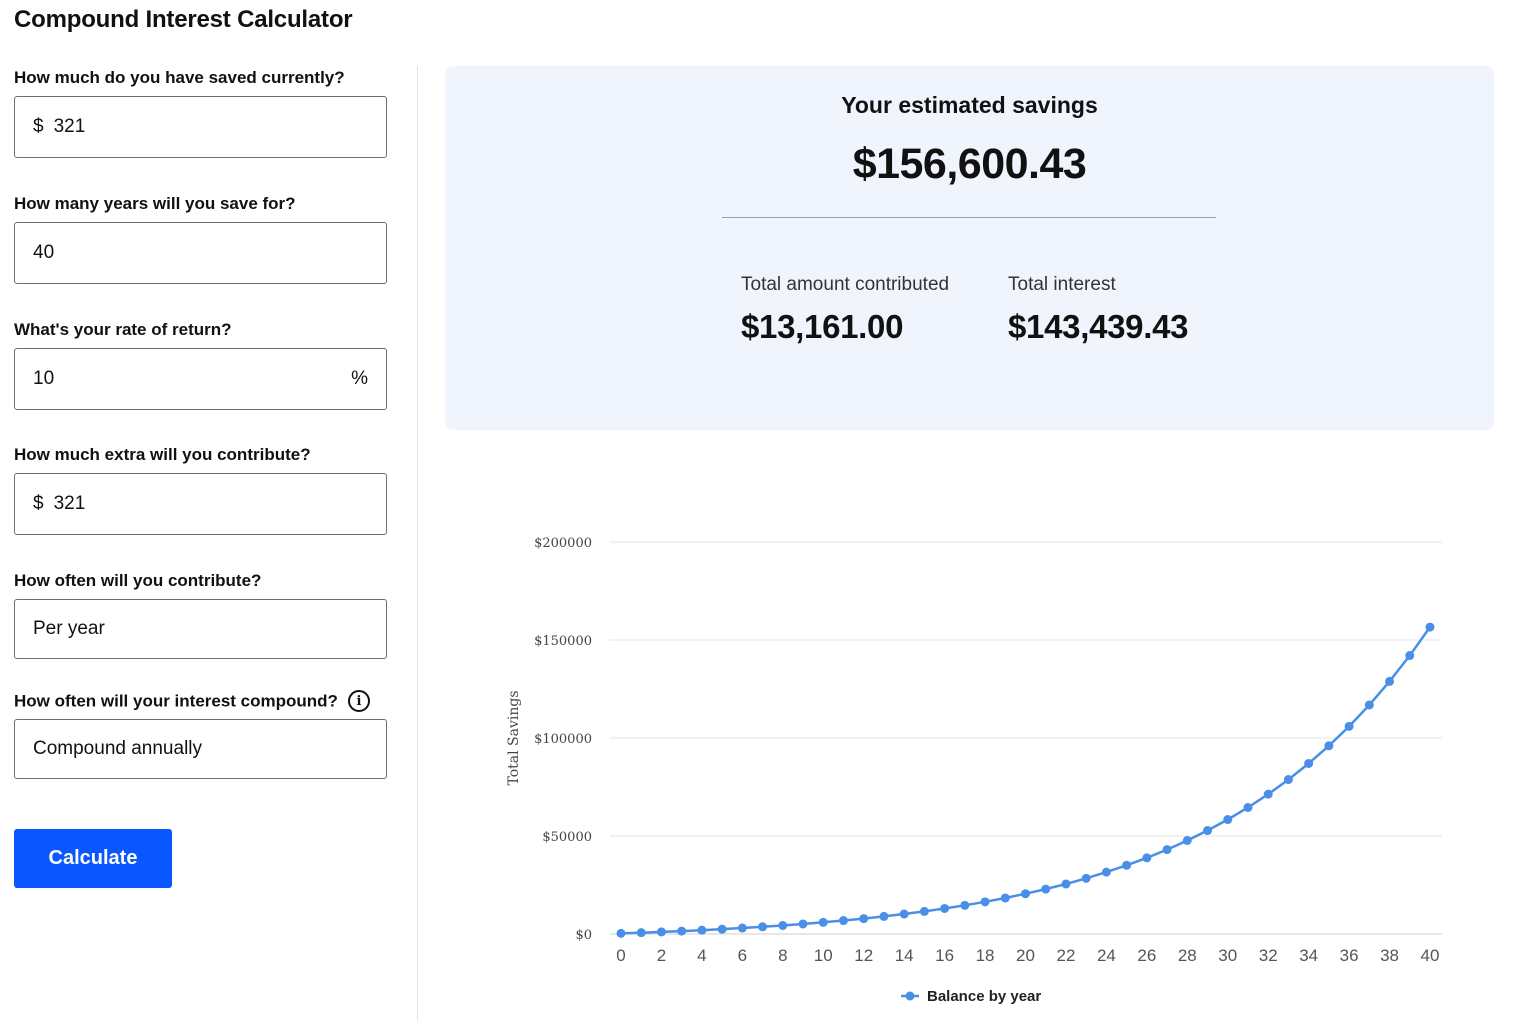  Describe the element at coordinates (155, 203) in the screenshot. I see `years-label: How many years will you save for?` at that location.